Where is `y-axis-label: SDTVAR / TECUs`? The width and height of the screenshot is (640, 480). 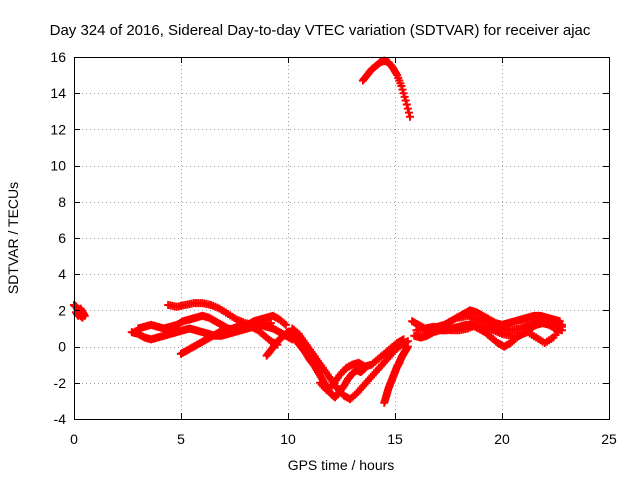 y-axis-label: SDTVAR / TECUs is located at coordinates (13, 238).